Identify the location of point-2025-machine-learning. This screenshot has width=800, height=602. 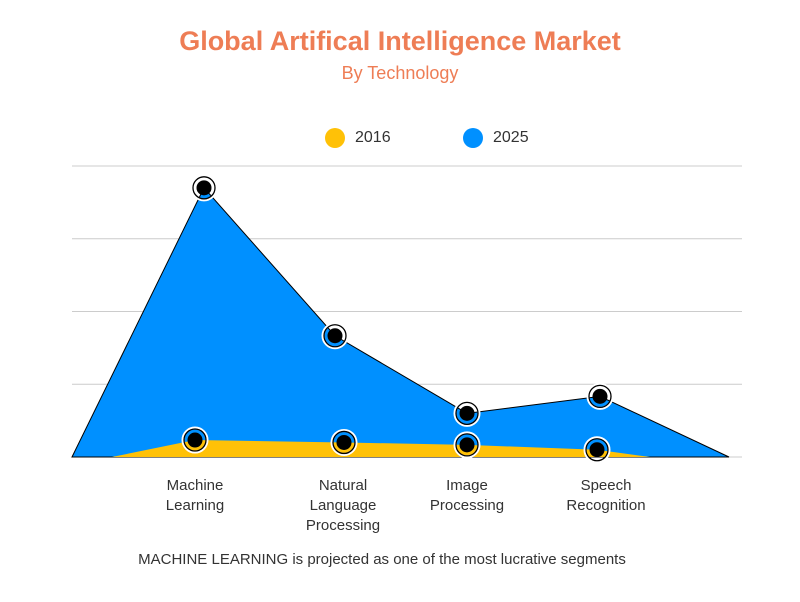
(204, 188).